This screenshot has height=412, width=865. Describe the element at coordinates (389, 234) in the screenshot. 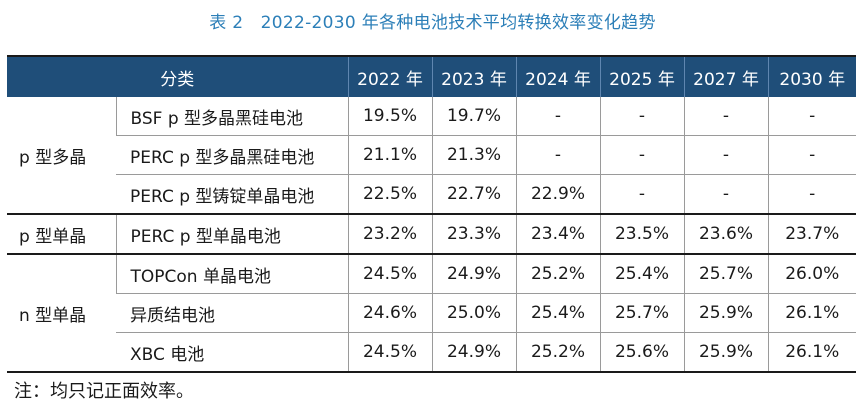

I see `efficiency-value: 23.2%` at that location.